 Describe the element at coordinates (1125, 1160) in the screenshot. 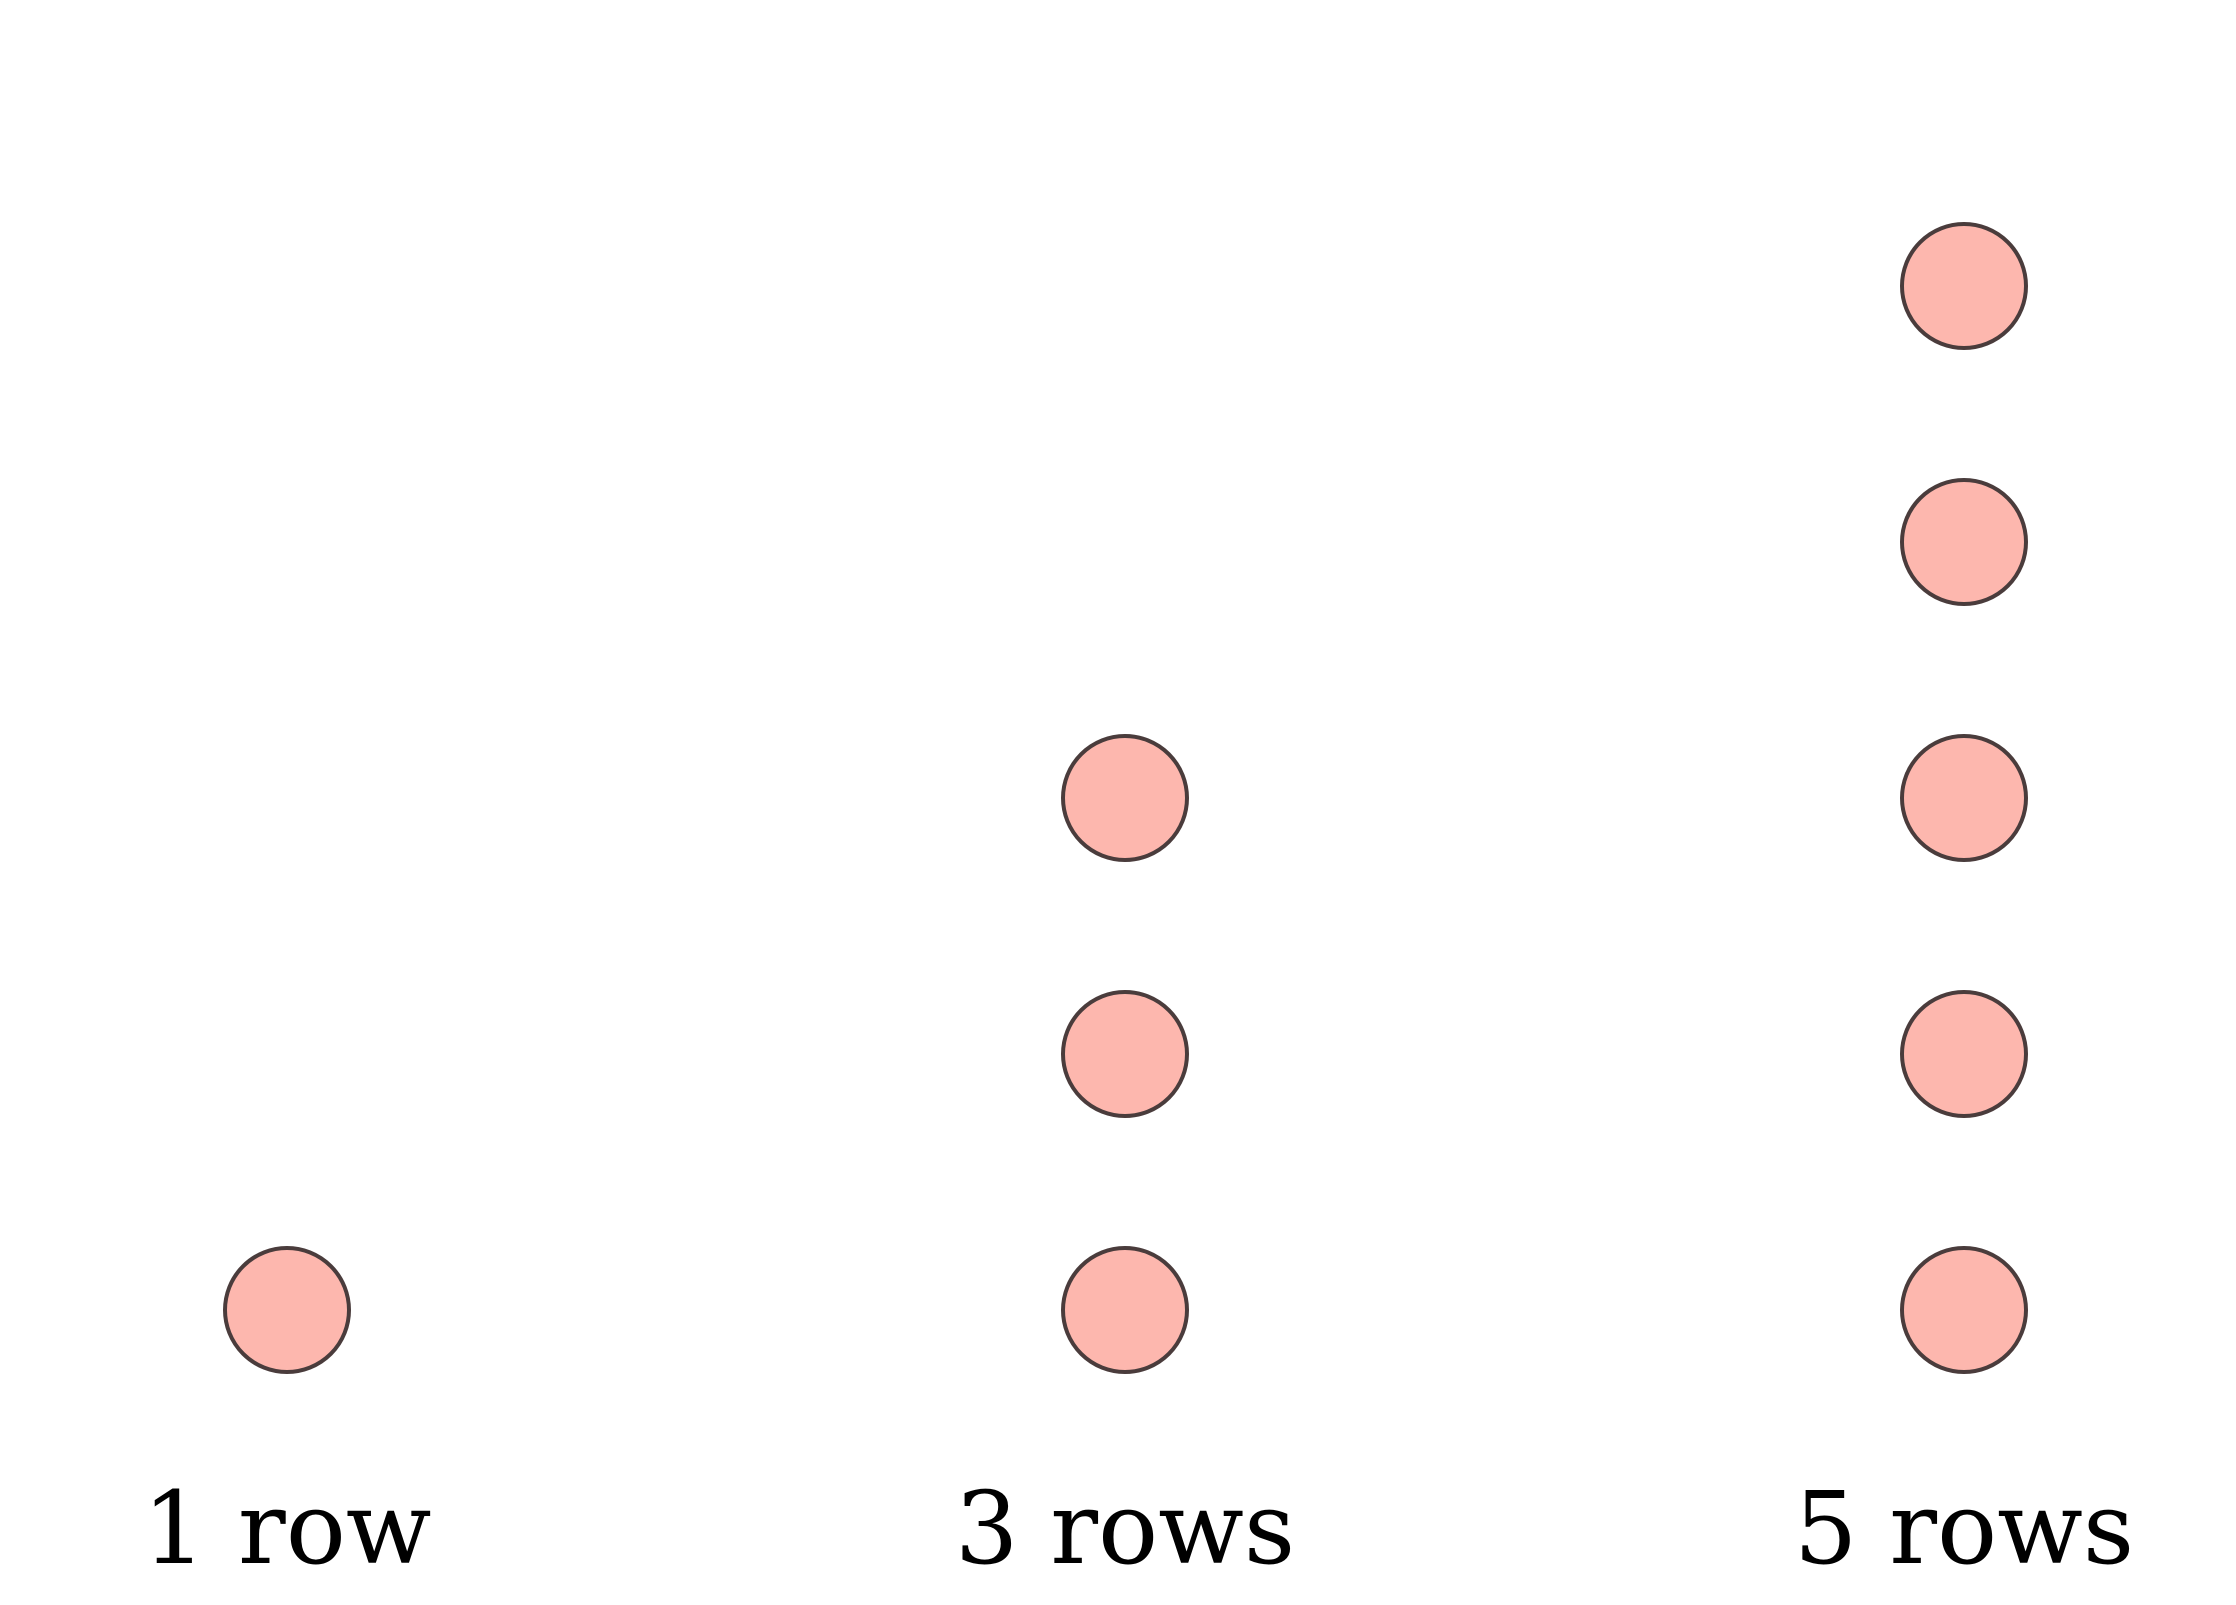

I see `column-3-rows: 3 rows` at that location.